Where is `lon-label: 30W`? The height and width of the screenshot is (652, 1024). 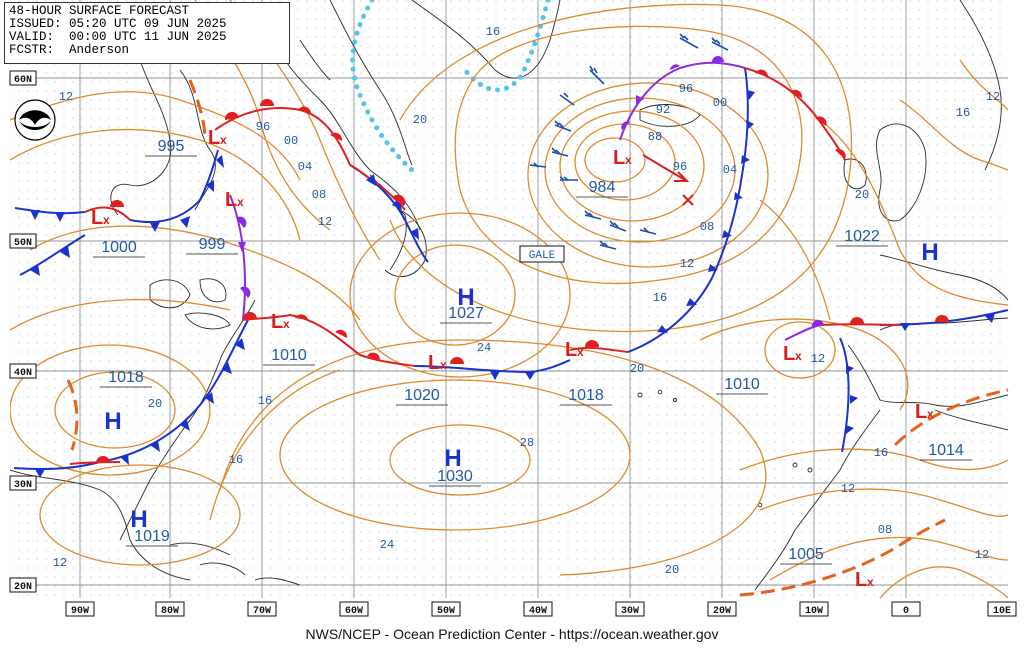
lon-label: 30W is located at coordinates (630, 611).